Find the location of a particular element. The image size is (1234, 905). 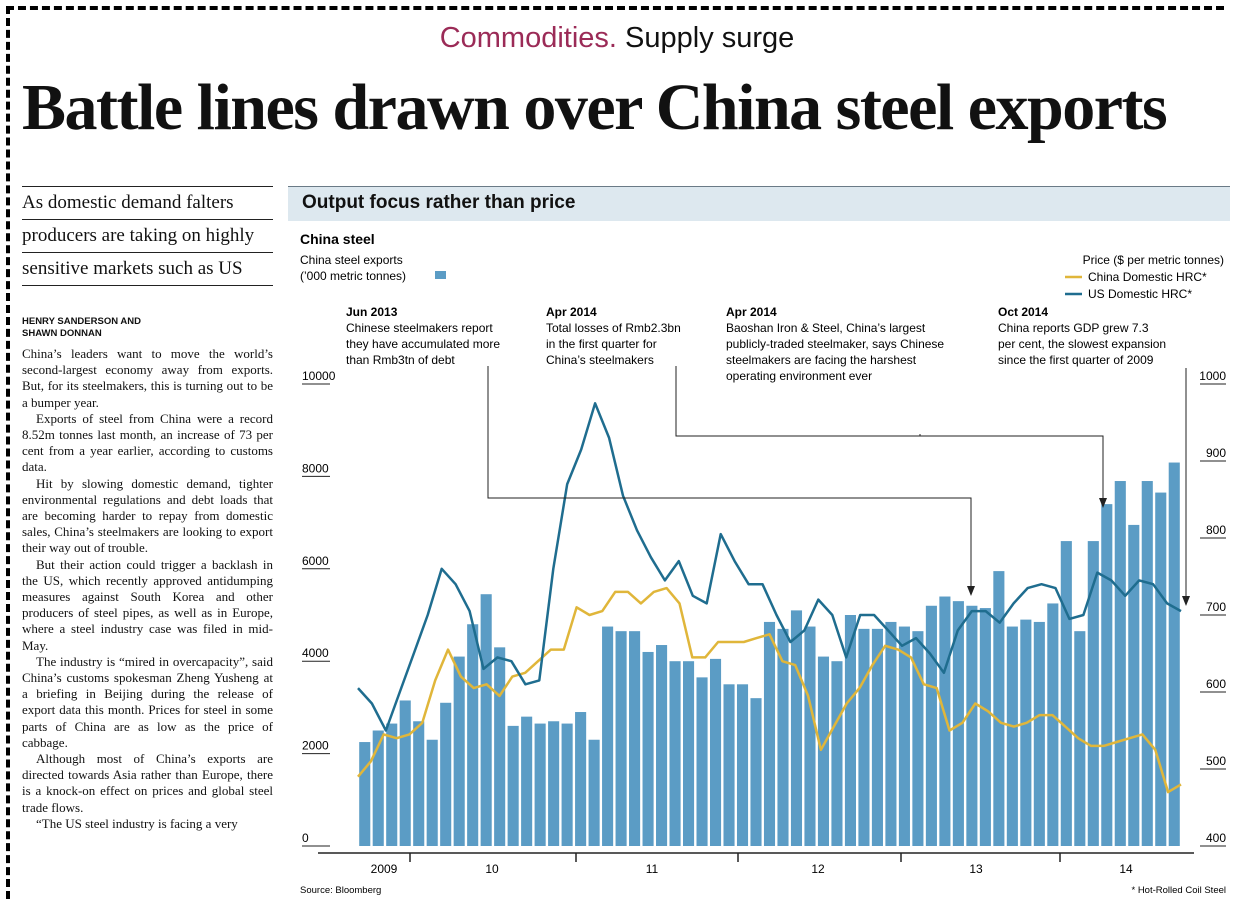

annotation-text: China reports GDP grew 7.3 is located at coordinates (1073, 328).